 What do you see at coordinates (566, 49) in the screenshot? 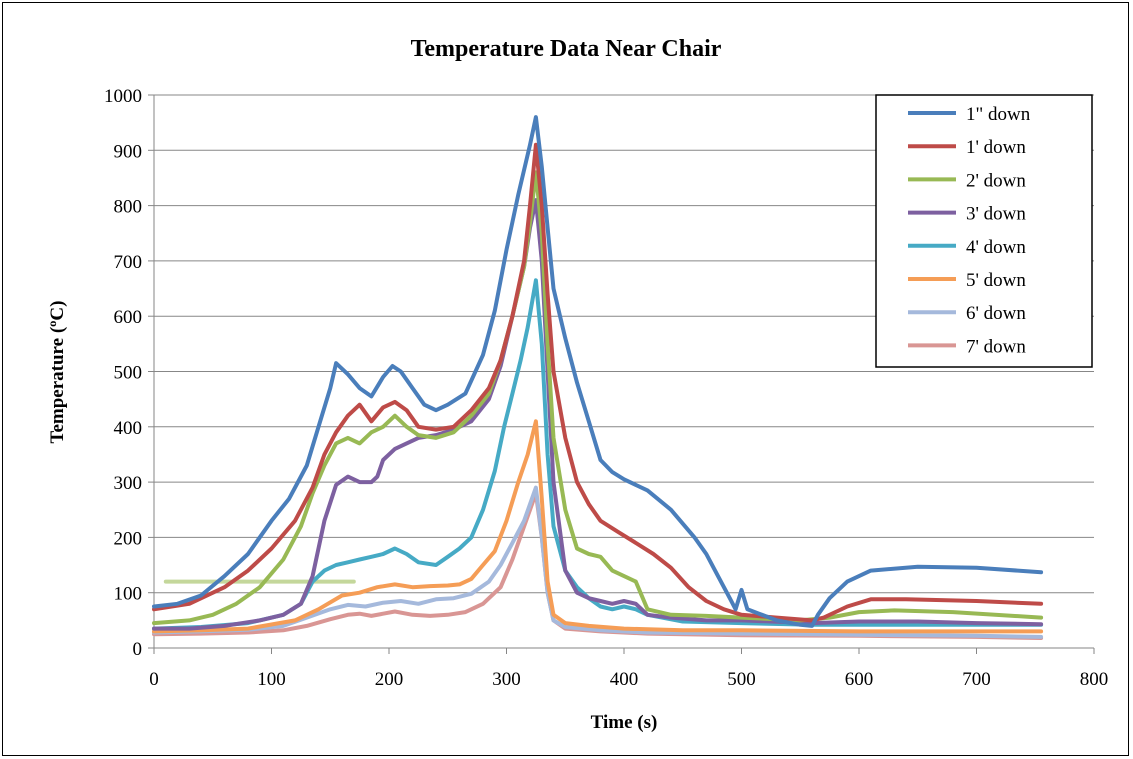
I see `chart-title: Temperature Data Near Chair` at bounding box center [566, 49].